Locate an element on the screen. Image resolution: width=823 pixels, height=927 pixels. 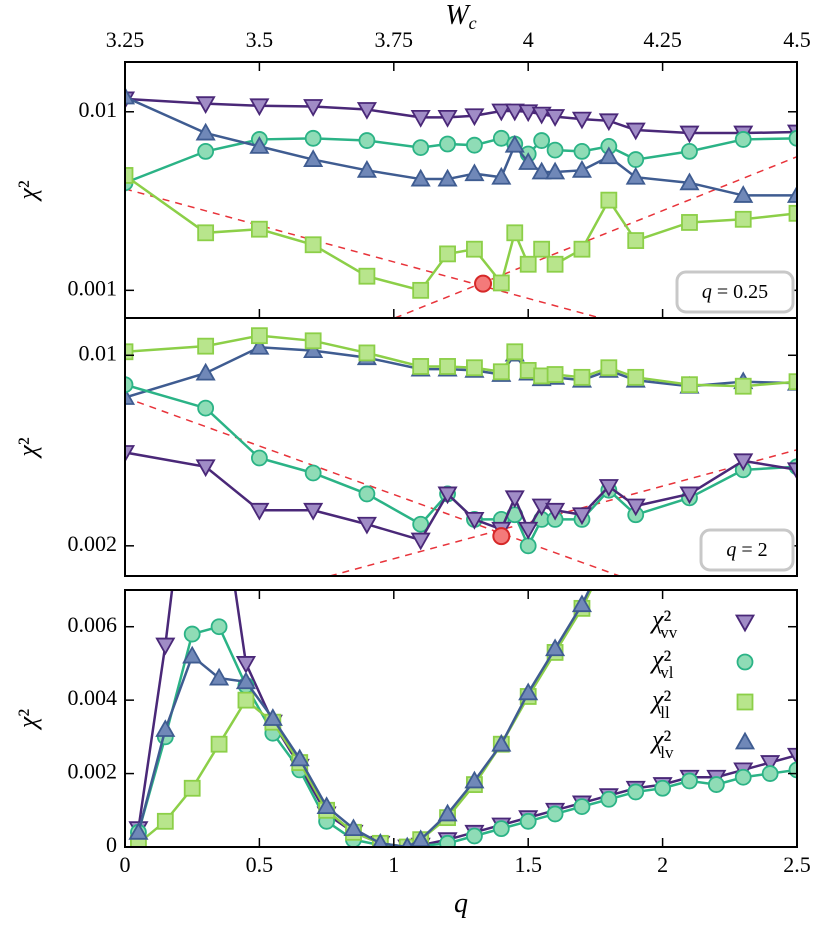
x-tick-label: 0.5 is located at coordinates (260, 864).